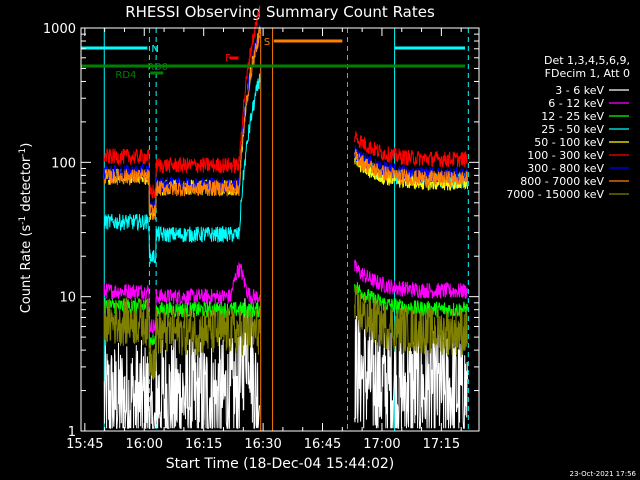 The width and height of the screenshot is (640, 480). Describe the element at coordinates (280, 12) in the screenshot. I see `chart-title: RHESSI Observing Summary Count Rates` at that location.